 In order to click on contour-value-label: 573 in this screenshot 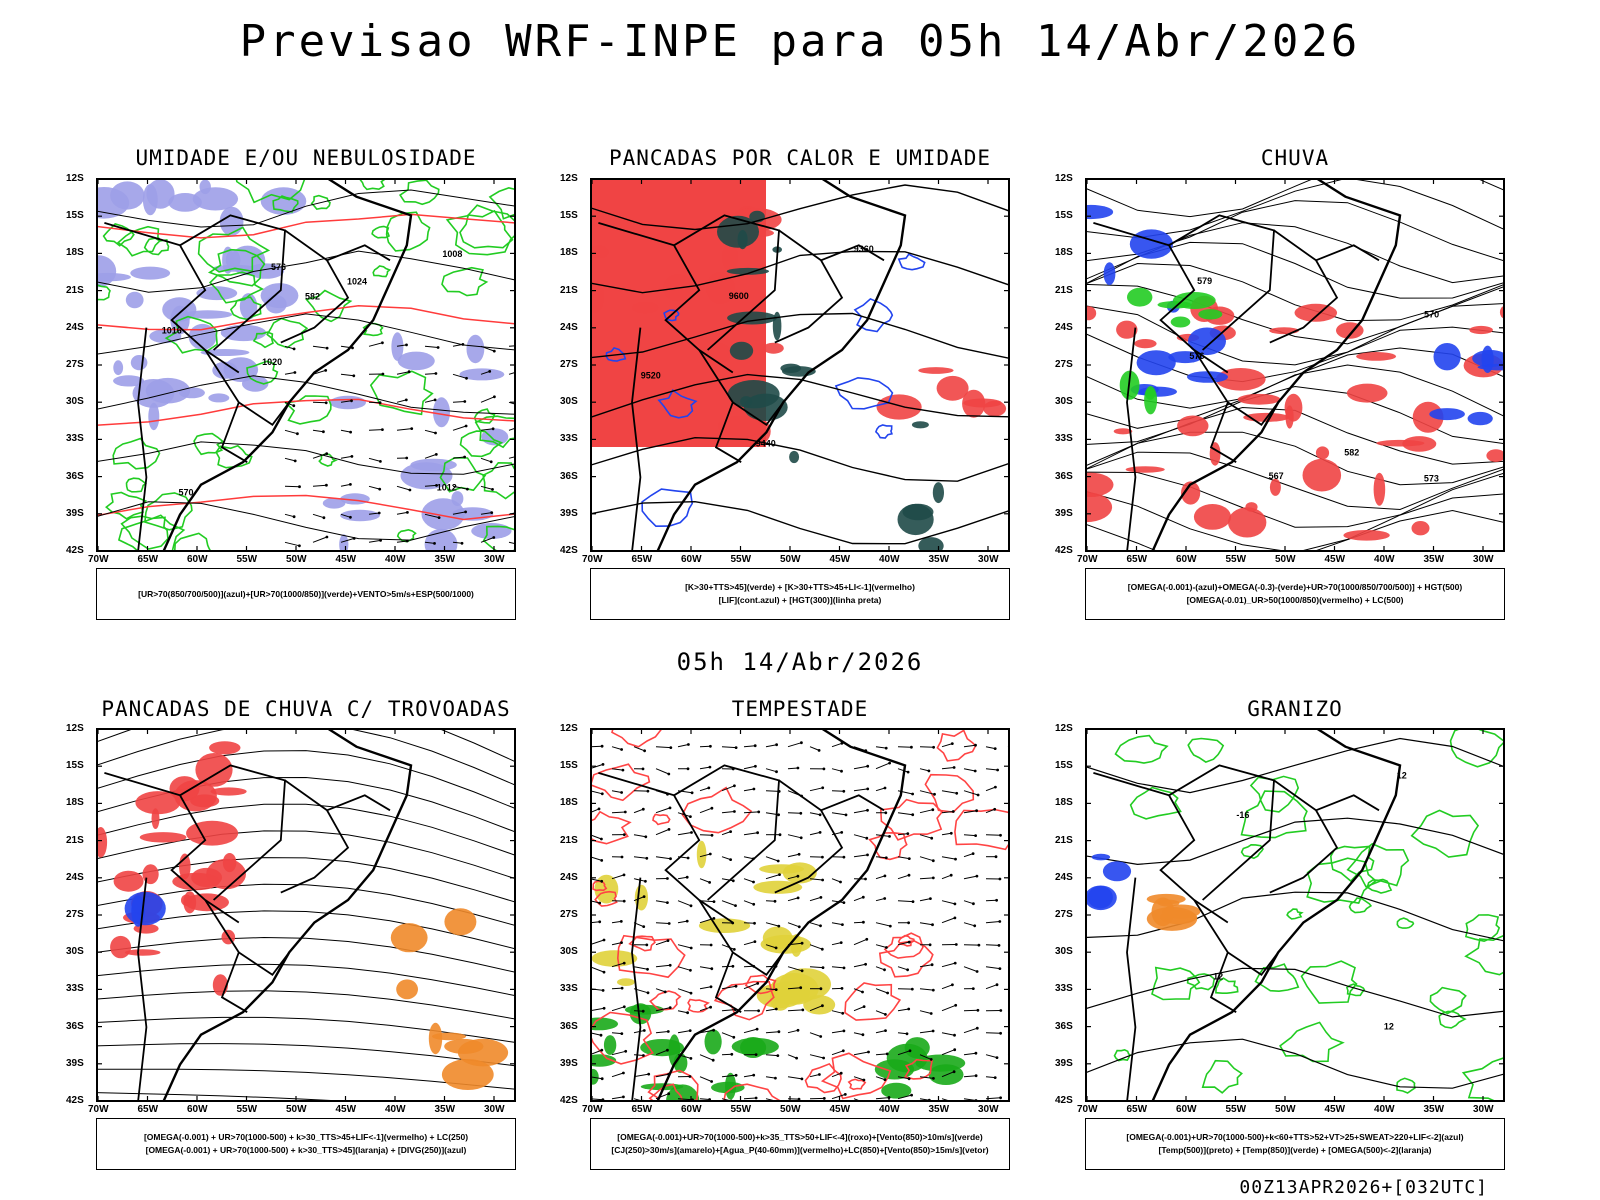, I will do `click(1431, 478)`.